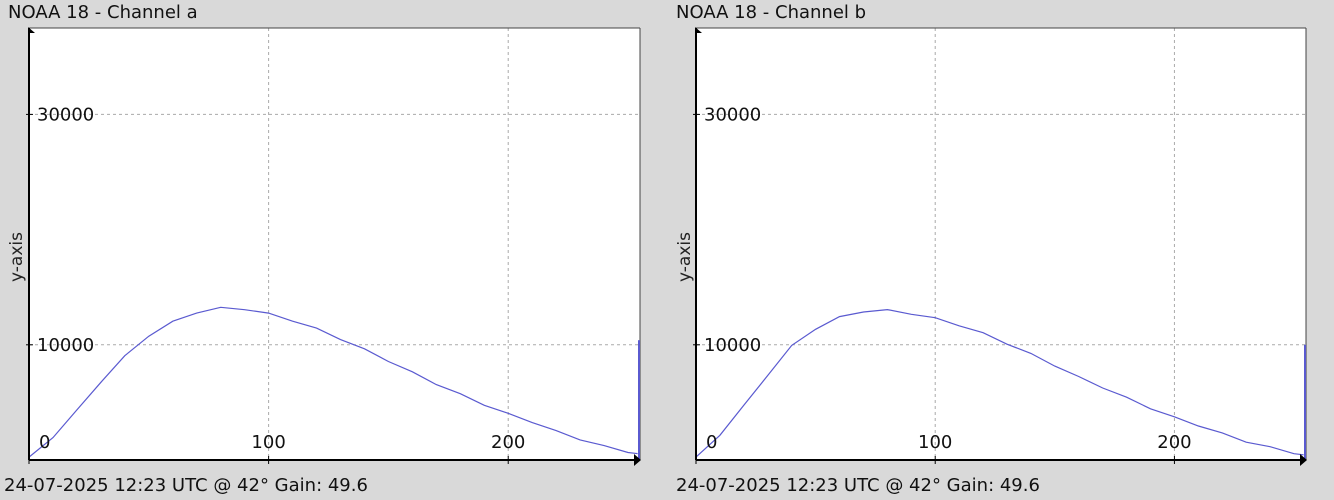  What do you see at coordinates (771, 12) in the screenshot?
I see `chart-title: NOAA 18 - Channel b` at bounding box center [771, 12].